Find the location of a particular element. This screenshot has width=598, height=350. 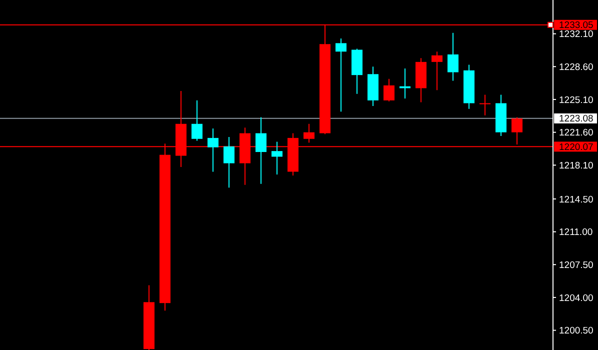

y-tick-label: 1232.10 is located at coordinates (576, 34).